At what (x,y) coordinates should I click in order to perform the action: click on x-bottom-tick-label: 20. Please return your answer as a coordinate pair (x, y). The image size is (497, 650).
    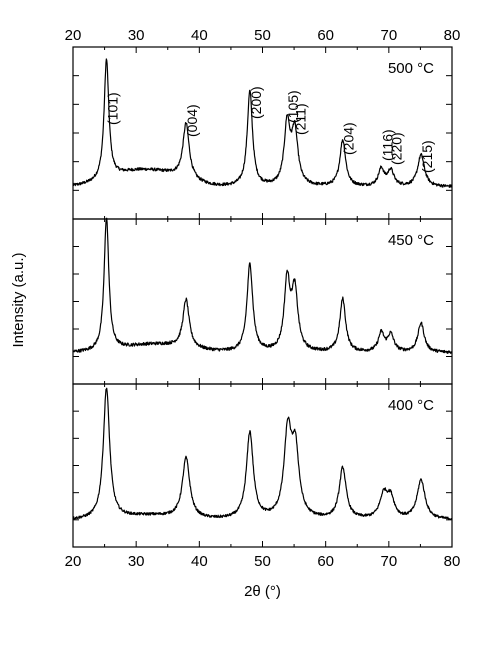
    Looking at the image, I should click on (73, 561).